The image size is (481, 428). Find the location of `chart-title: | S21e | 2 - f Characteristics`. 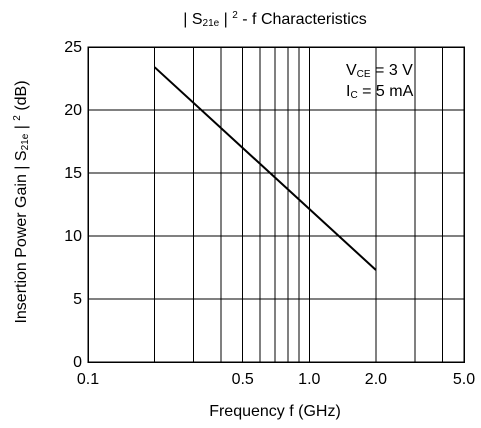

chart-title: | S21e | 2 - f Characteristics is located at coordinates (275, 19).